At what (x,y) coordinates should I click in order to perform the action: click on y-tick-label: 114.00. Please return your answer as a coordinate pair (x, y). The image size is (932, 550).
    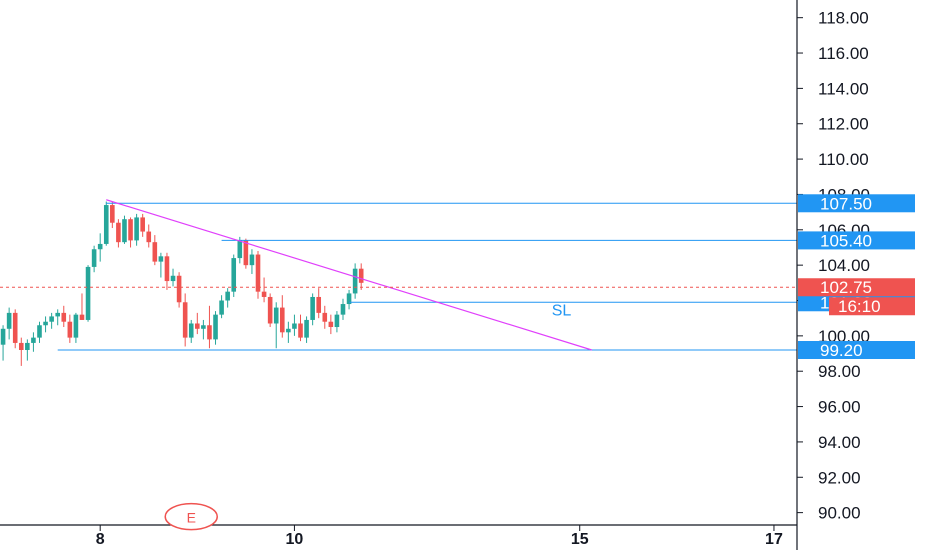
    Looking at the image, I should click on (843, 88).